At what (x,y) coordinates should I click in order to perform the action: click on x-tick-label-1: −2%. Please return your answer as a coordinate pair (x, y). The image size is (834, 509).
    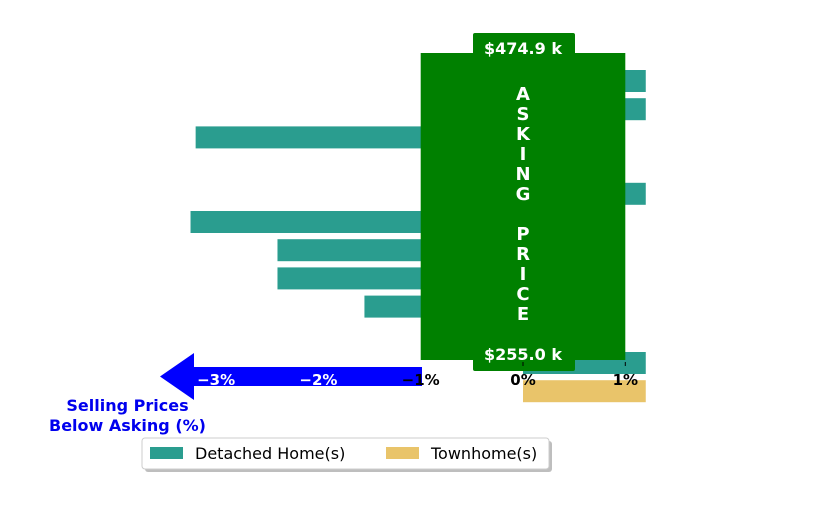
    Looking at the image, I should click on (318, 380).